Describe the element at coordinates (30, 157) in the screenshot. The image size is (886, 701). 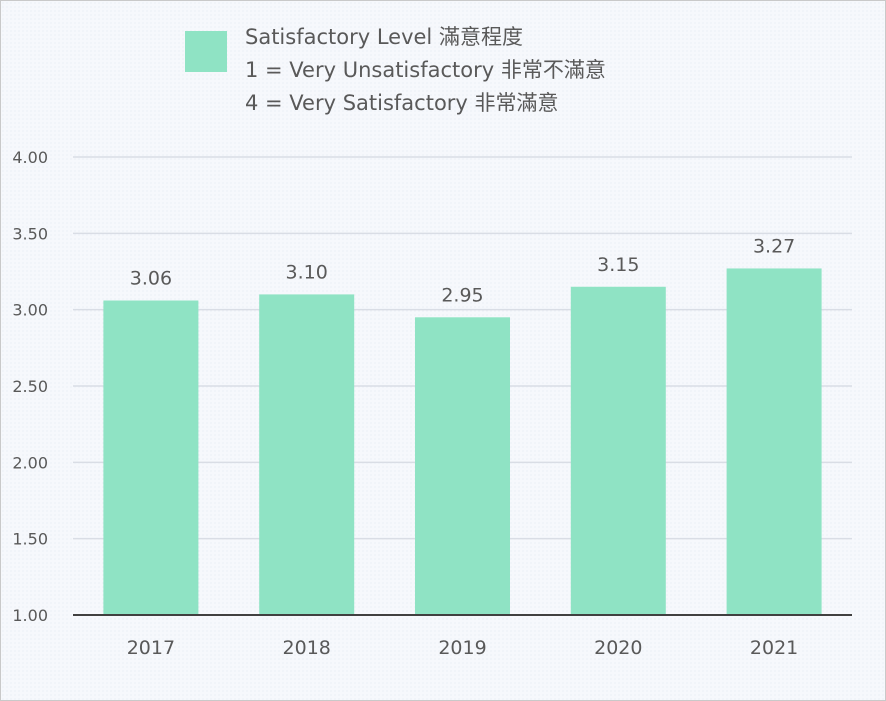
I see `y-tick-label: 4.00` at that location.